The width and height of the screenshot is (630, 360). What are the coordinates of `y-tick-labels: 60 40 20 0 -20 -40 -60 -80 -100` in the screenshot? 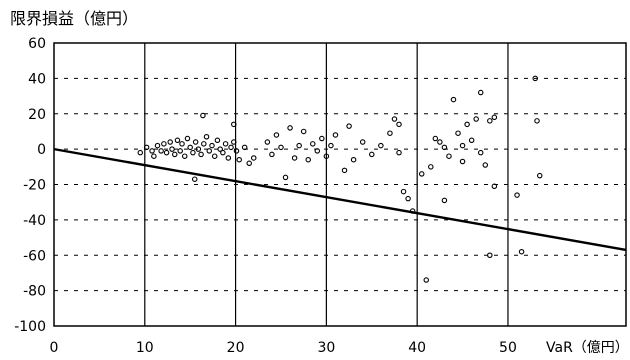 It's located at (30, 185).